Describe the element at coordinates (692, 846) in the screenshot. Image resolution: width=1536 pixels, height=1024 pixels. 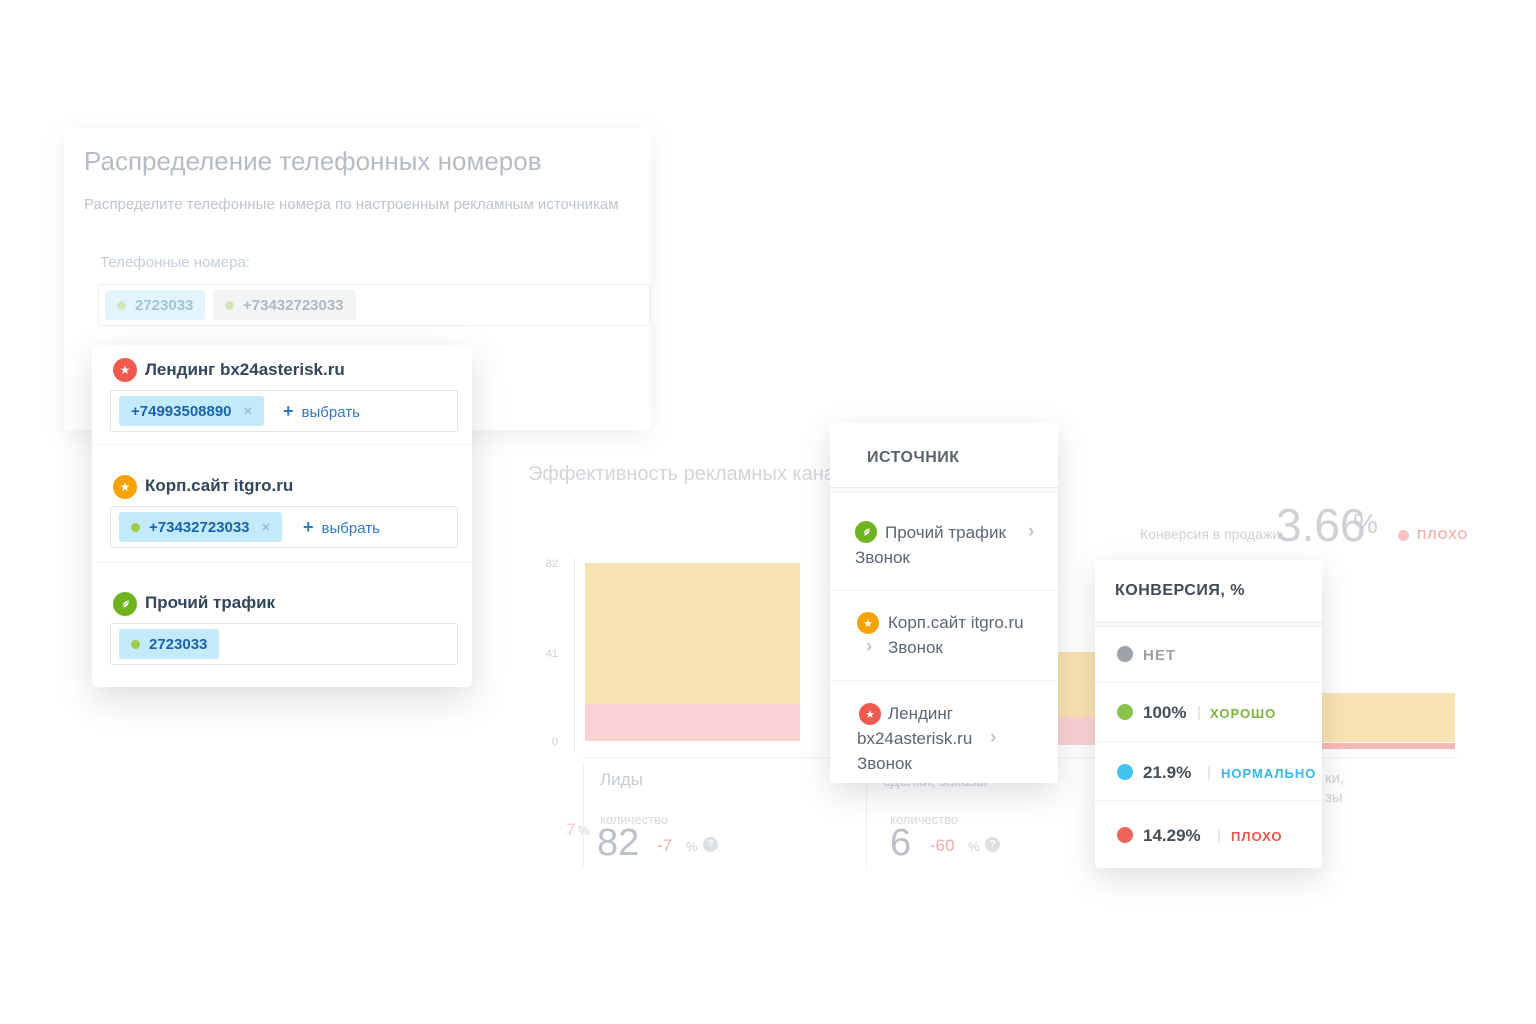
I see `leads-delta-pct: %` at that location.